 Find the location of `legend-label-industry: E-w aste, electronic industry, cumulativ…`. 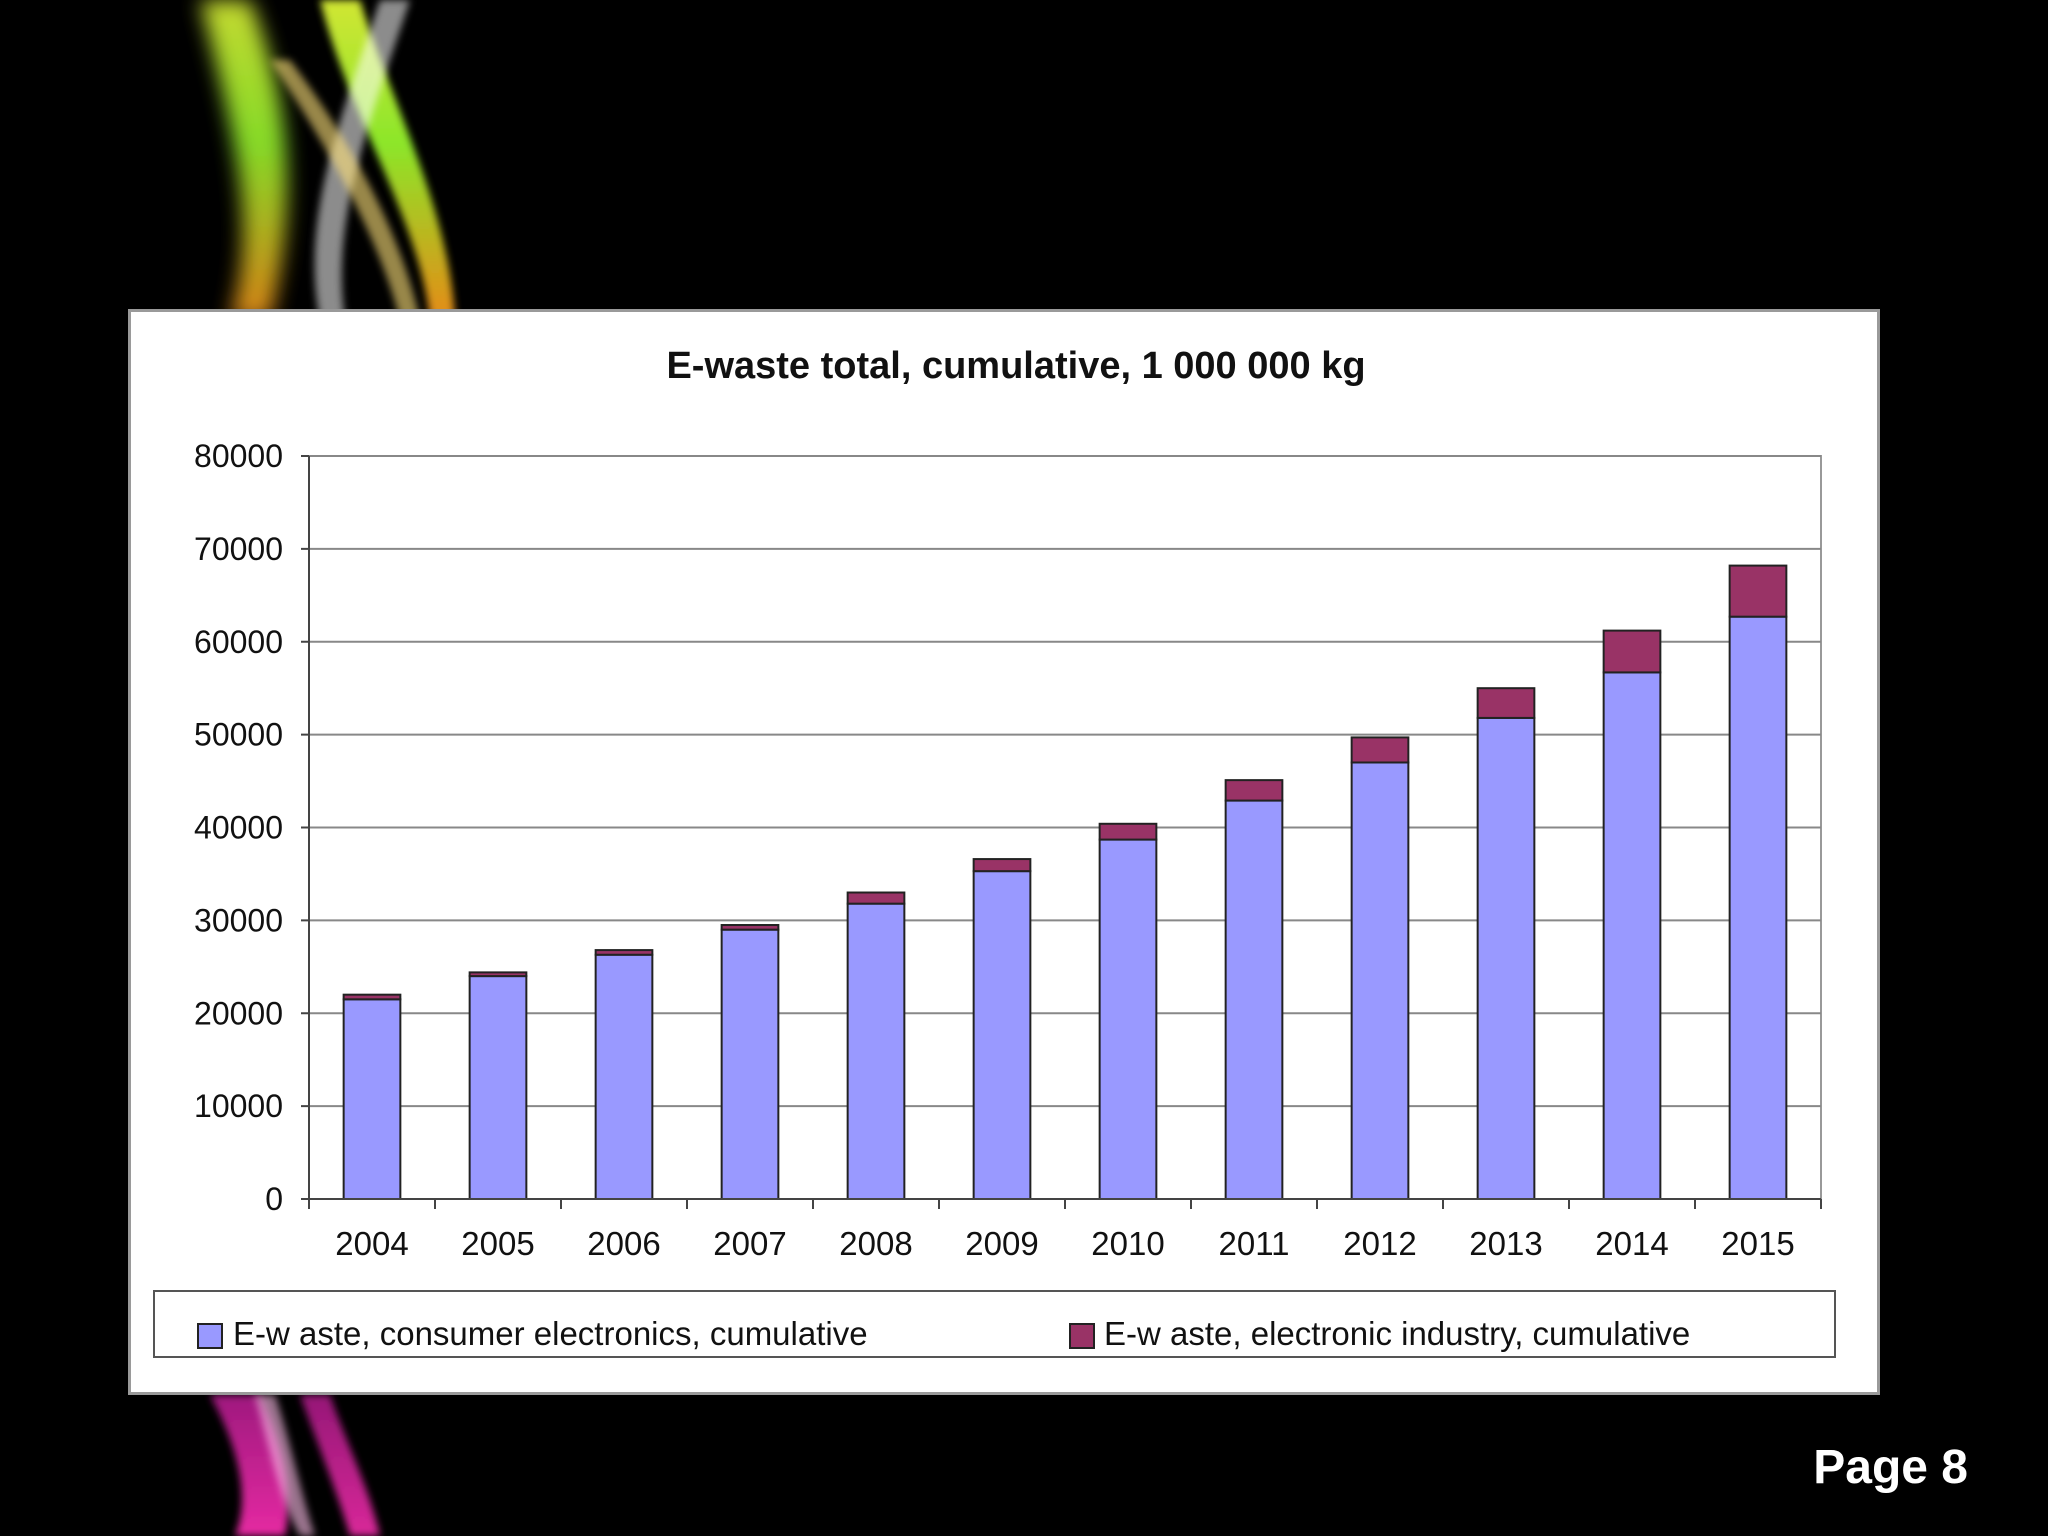

legend-label-industry: E-w aste, electronic industry, cumulativ… is located at coordinates (1397, 1333).